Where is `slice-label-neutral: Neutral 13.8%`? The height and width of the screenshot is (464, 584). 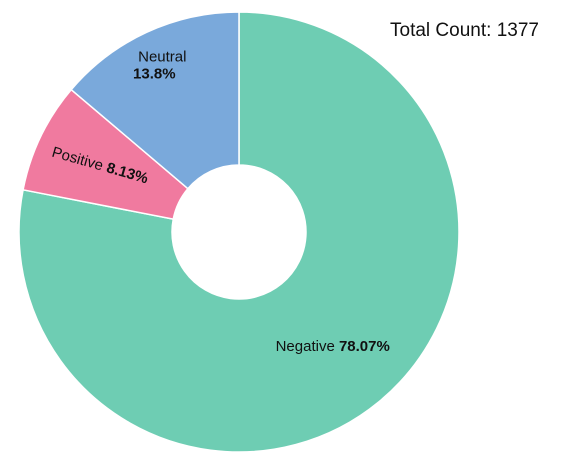 slice-label-neutral: Neutral 13.8% is located at coordinates (159, 65).